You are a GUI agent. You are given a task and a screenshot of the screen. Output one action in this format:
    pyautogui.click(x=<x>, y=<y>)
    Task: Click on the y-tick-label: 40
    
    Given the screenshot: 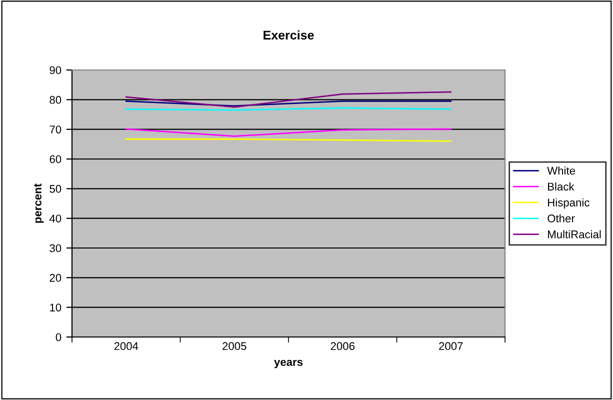 What is the action you would take?
    pyautogui.click(x=55, y=218)
    